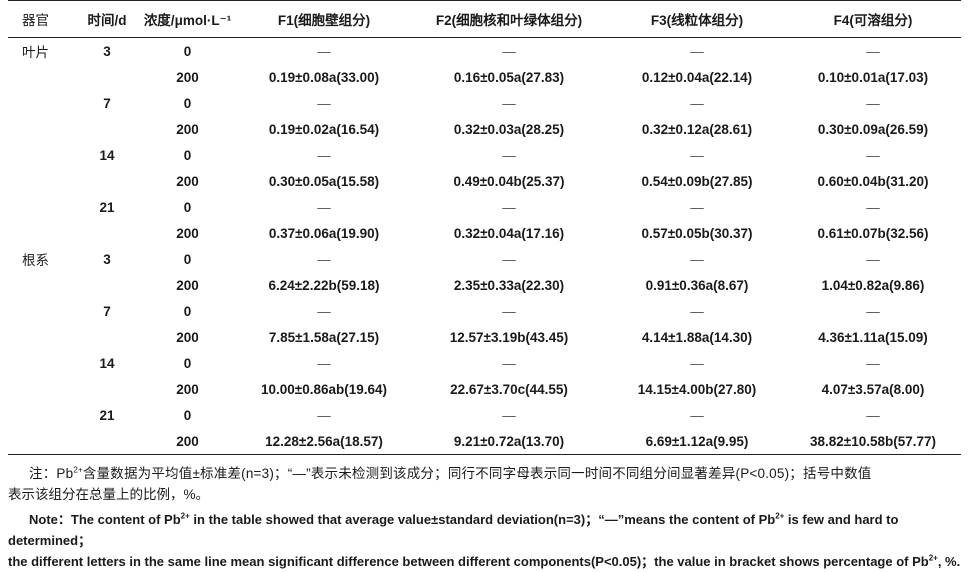 This screenshot has height=572, width=969. What do you see at coordinates (324, 20) in the screenshot?
I see `column-header: F1(细胞壁组分)` at bounding box center [324, 20].